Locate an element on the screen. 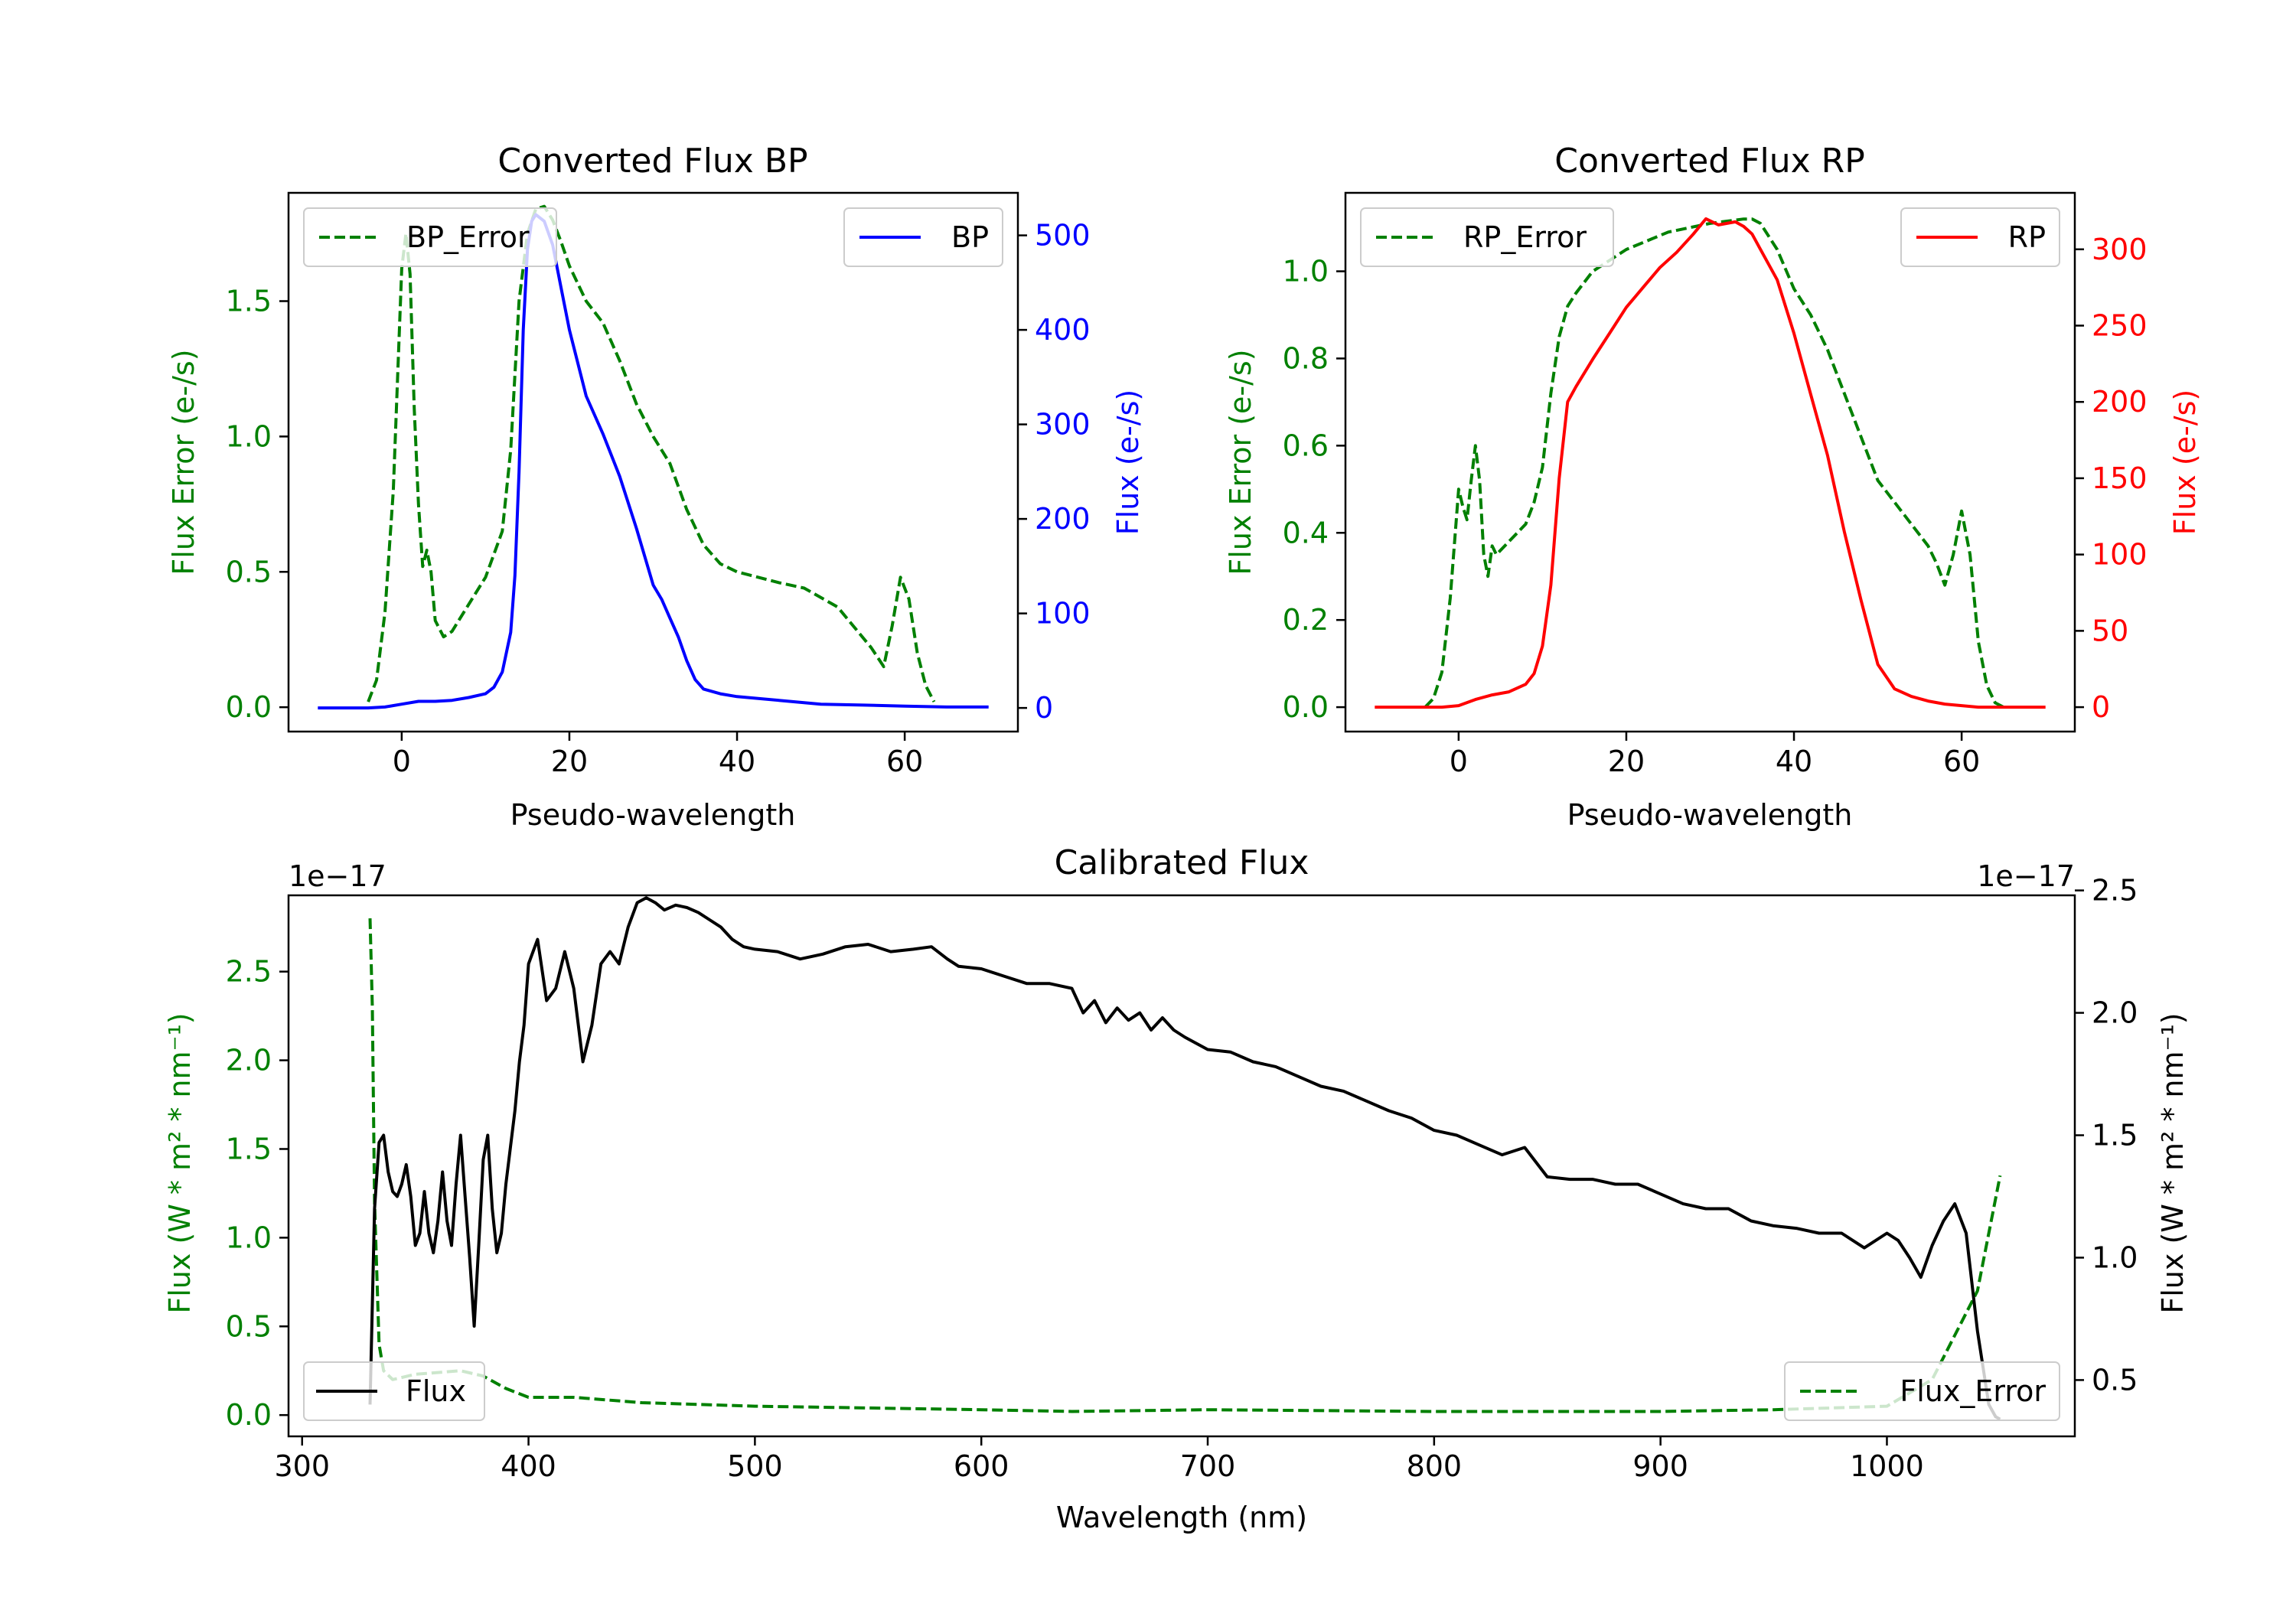 The height and width of the screenshot is (1607, 2296). bp-ytick-right-label-0: 0 is located at coordinates (1044, 708).